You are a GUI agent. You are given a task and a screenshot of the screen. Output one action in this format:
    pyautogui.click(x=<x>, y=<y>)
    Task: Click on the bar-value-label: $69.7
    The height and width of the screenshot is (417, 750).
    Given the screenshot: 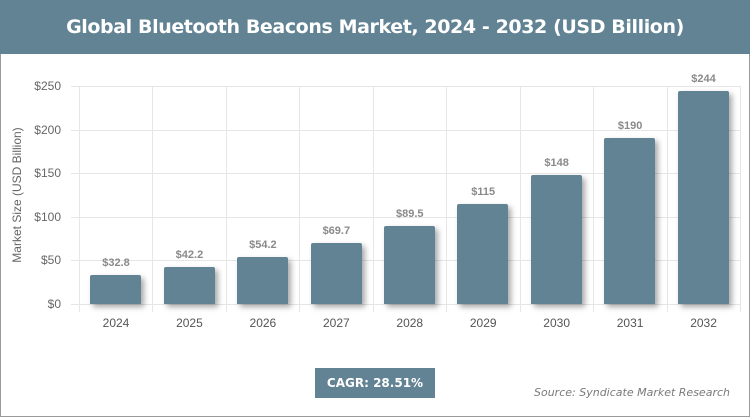 What is the action you would take?
    pyautogui.click(x=336, y=231)
    